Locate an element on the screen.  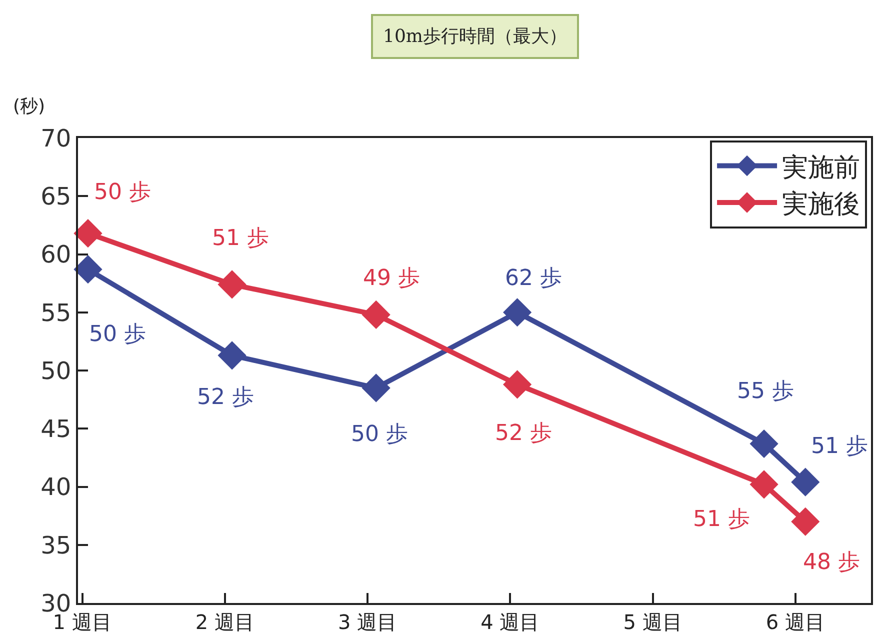
x-tick-label: 3 週目 is located at coordinates (368, 622).